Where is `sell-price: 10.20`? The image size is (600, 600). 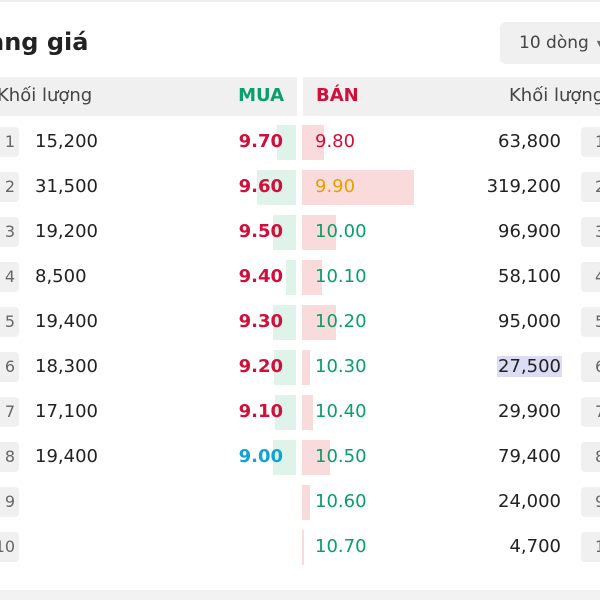
sell-price: 10.20 is located at coordinates (341, 321).